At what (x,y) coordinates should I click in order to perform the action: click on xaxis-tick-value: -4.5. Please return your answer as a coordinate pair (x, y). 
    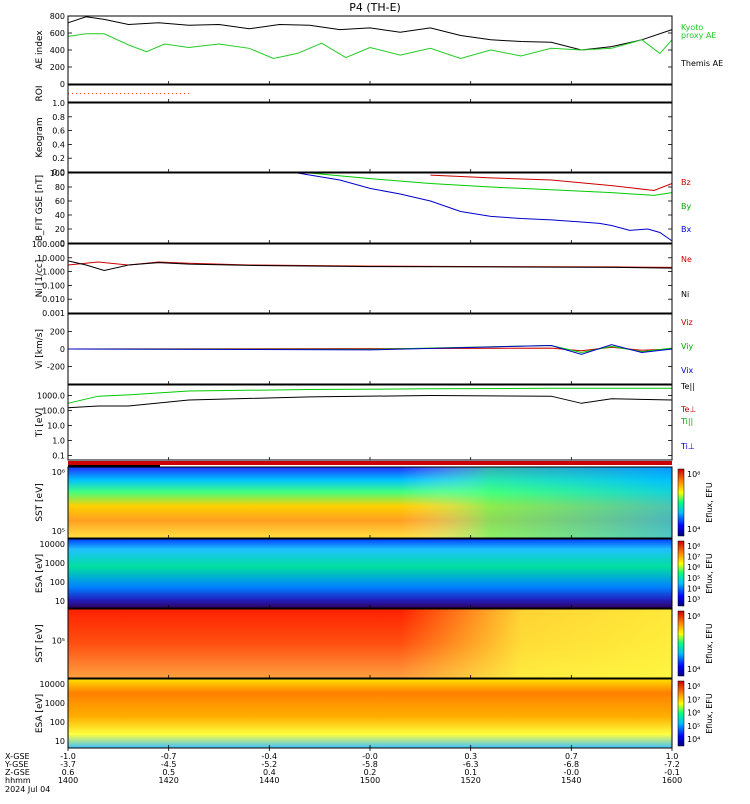
    Looking at the image, I should click on (169, 764).